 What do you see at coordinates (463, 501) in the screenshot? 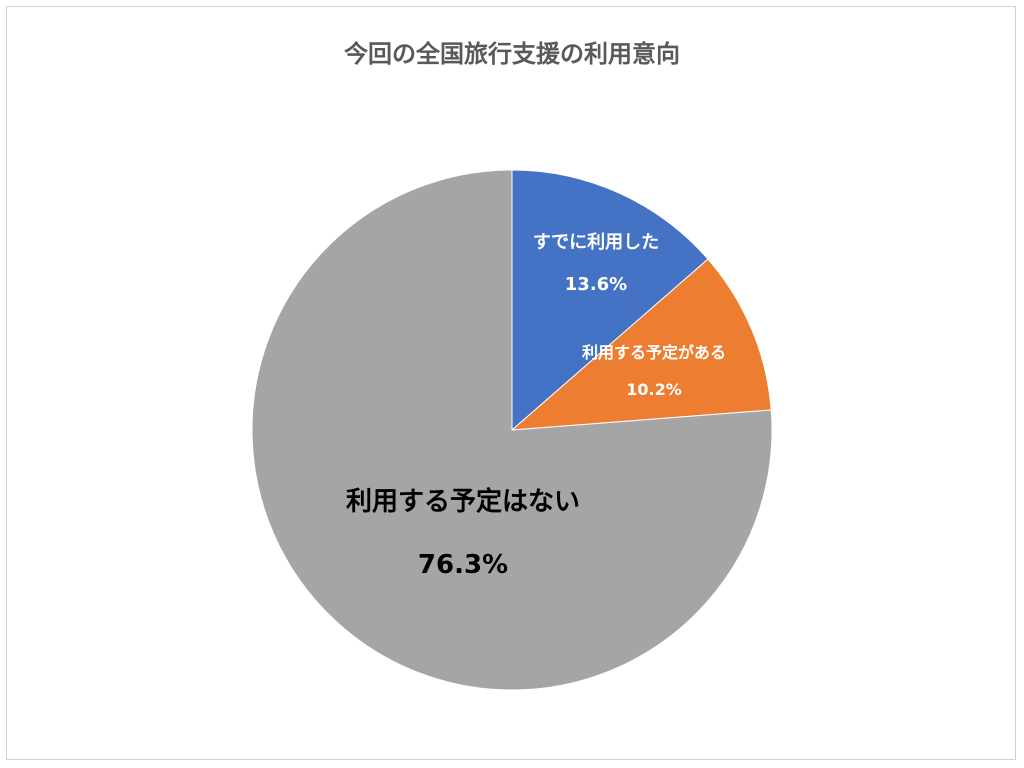
I see `slice-category-label: 利用する予定はない` at bounding box center [463, 501].